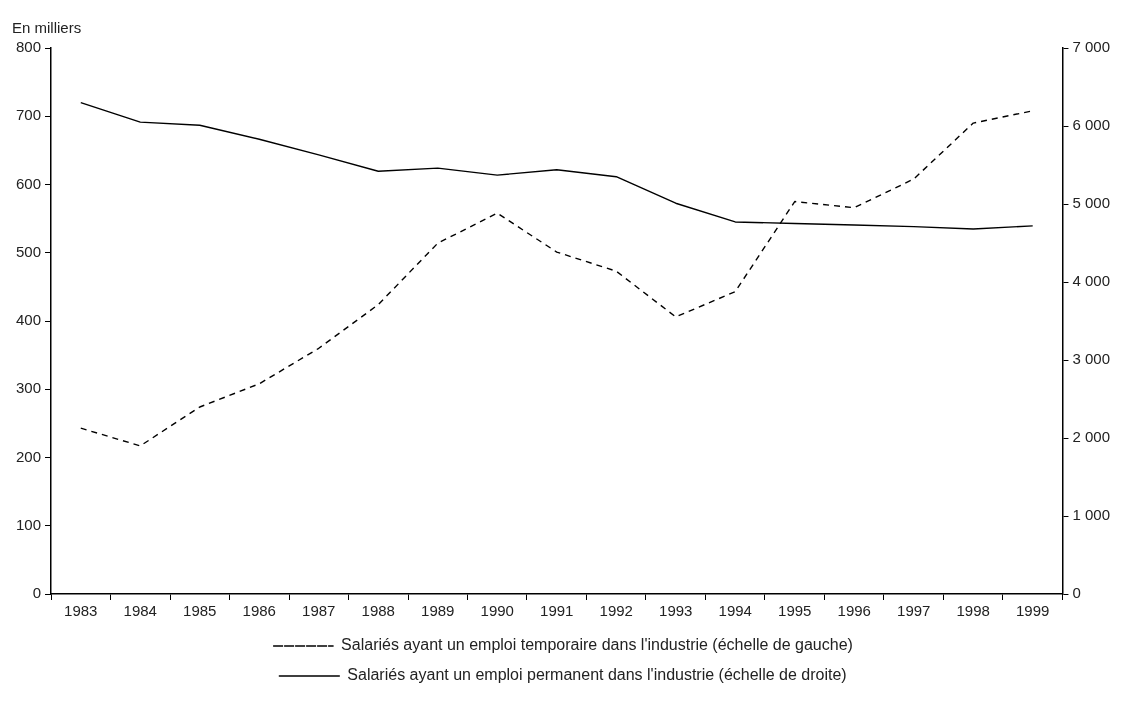 The image size is (1132, 711). Describe the element at coordinates (1091, 281) in the screenshot. I see `y2-tick-label: 4 000` at that location.